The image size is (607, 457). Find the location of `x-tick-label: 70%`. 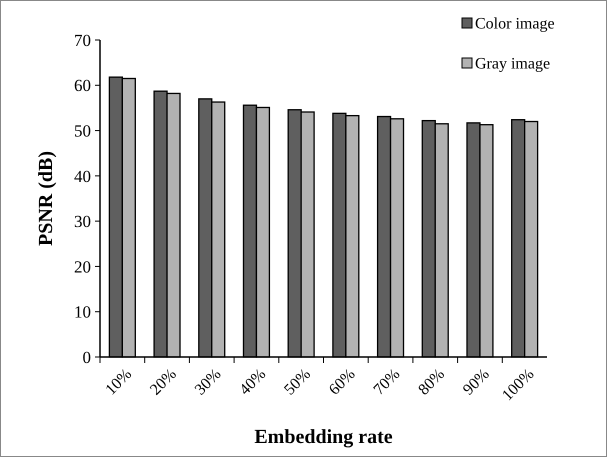

x-tick-label: 70% is located at coordinates (387, 382).